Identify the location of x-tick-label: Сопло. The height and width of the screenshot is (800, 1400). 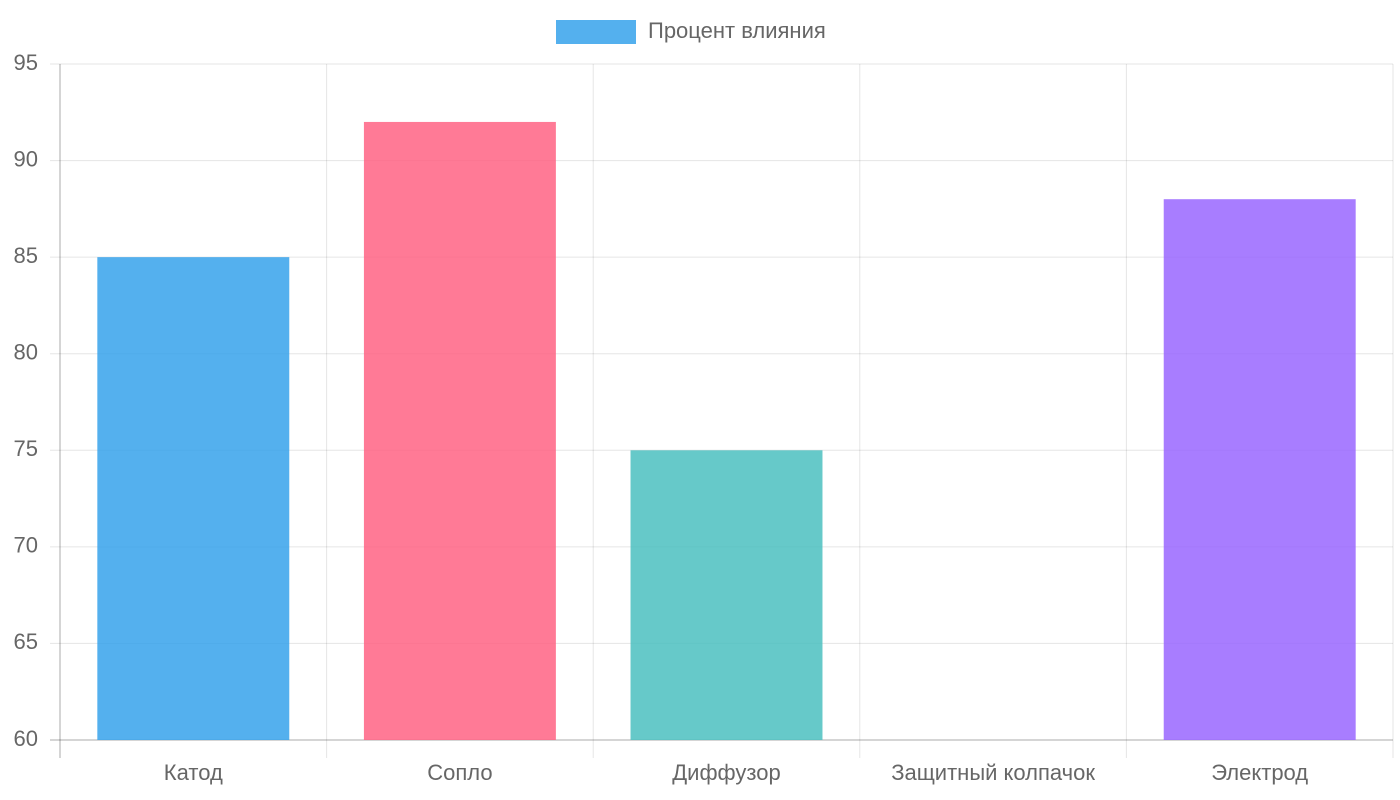
(459, 772).